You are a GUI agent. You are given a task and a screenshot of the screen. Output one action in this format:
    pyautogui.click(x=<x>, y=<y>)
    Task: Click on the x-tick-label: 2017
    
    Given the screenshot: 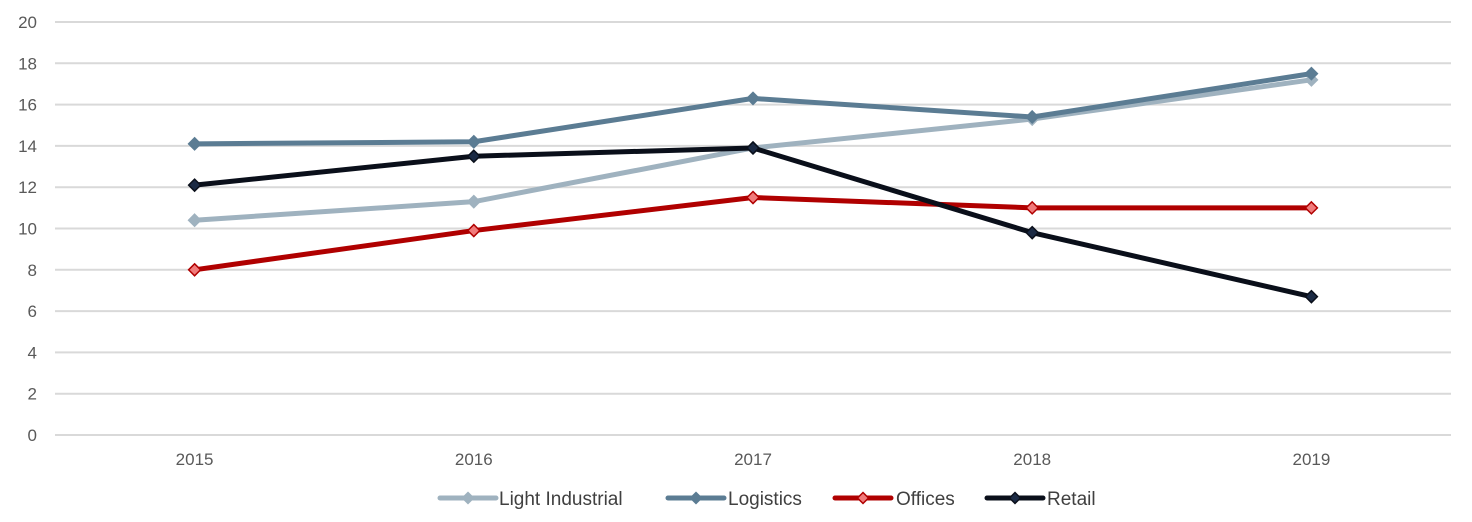 What is the action you would take?
    pyautogui.click(x=753, y=459)
    